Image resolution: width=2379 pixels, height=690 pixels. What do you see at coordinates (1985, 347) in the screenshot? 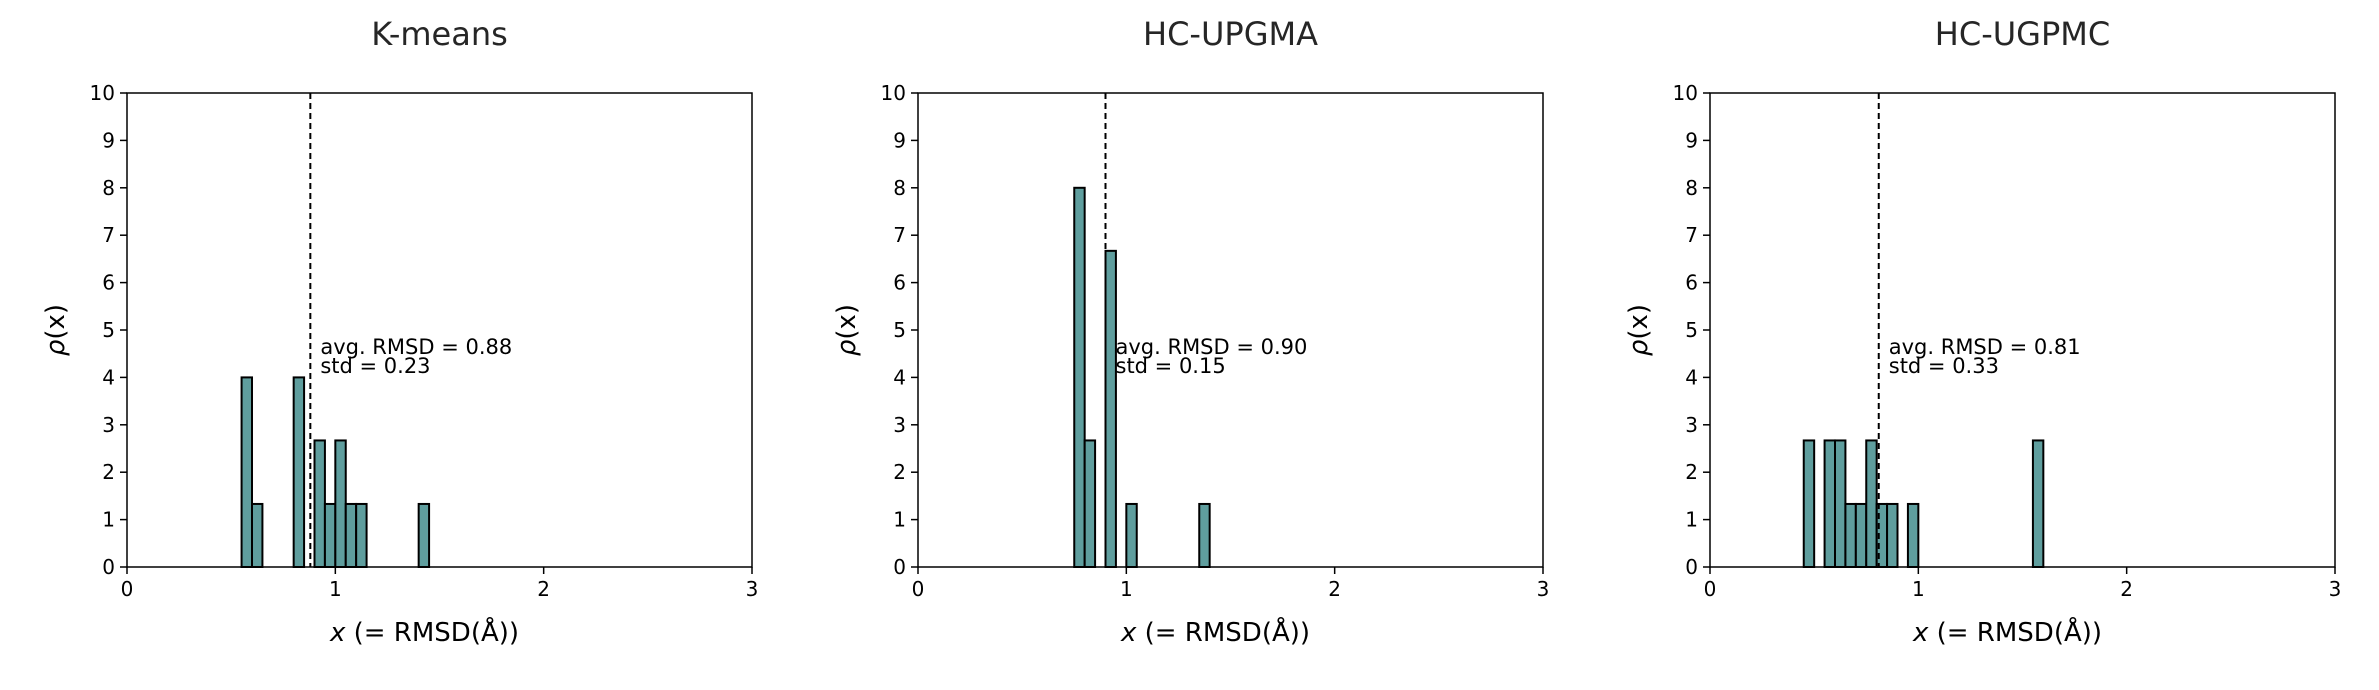
I see `avg-rmsd-annotation: avg. RMSD = 0.81` at bounding box center [1985, 347].